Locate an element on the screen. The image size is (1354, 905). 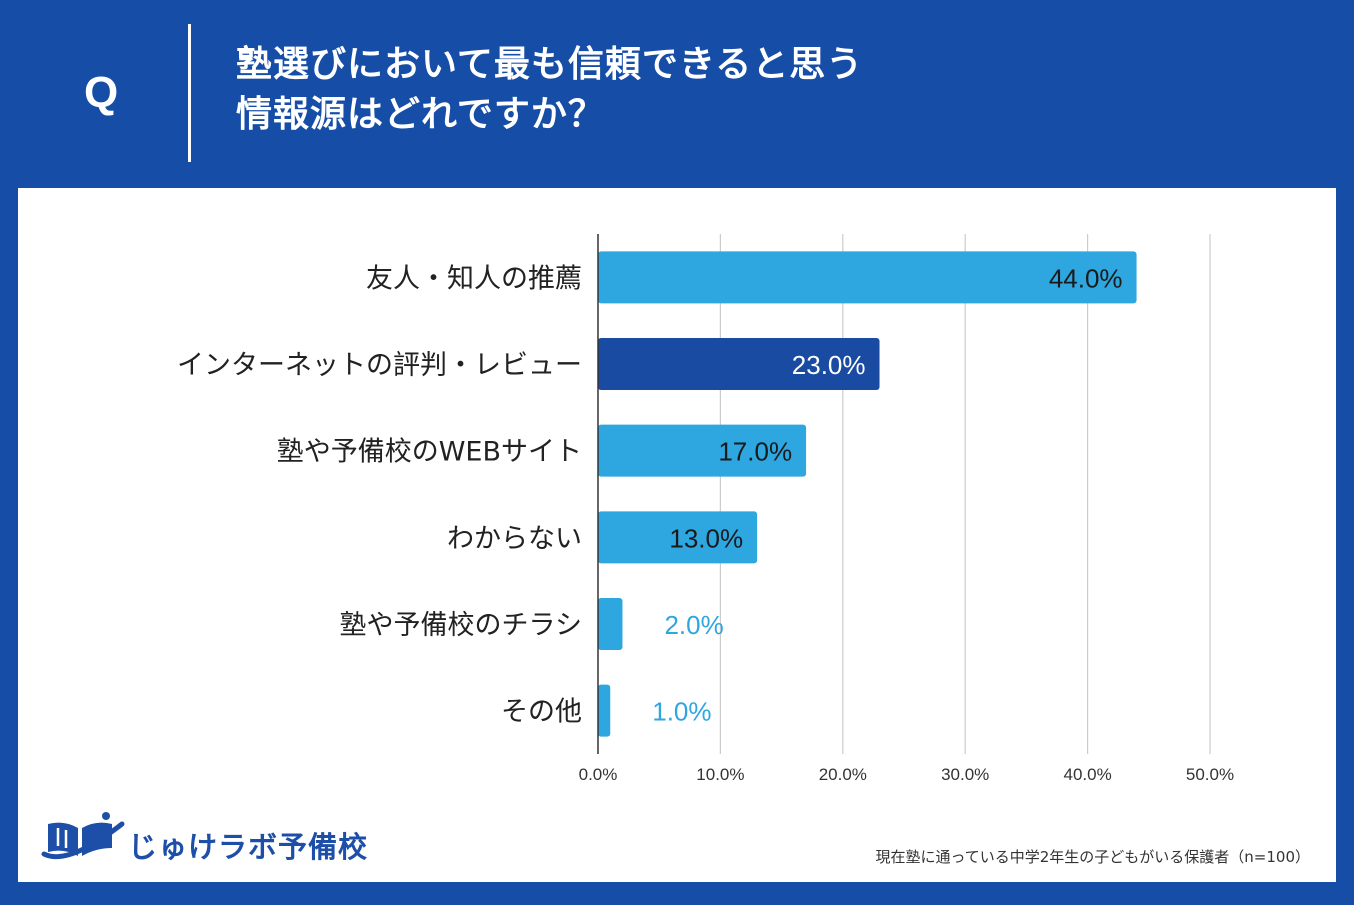
category-label: 塾や予備校のチラシ is located at coordinates (461, 625).